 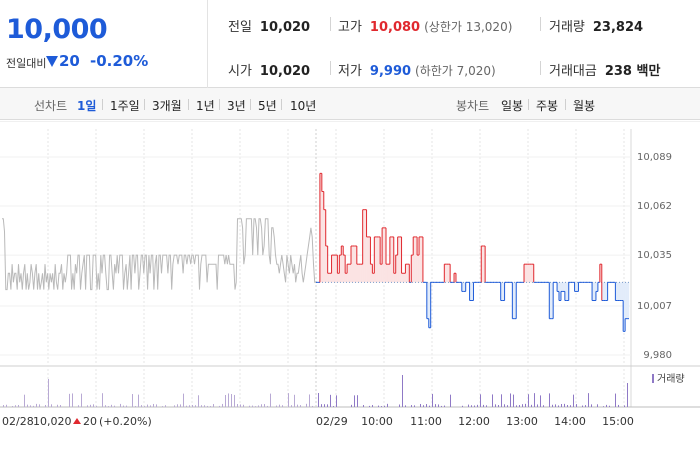 I want to click on prev-day-change: 20, so click(x=90, y=421).